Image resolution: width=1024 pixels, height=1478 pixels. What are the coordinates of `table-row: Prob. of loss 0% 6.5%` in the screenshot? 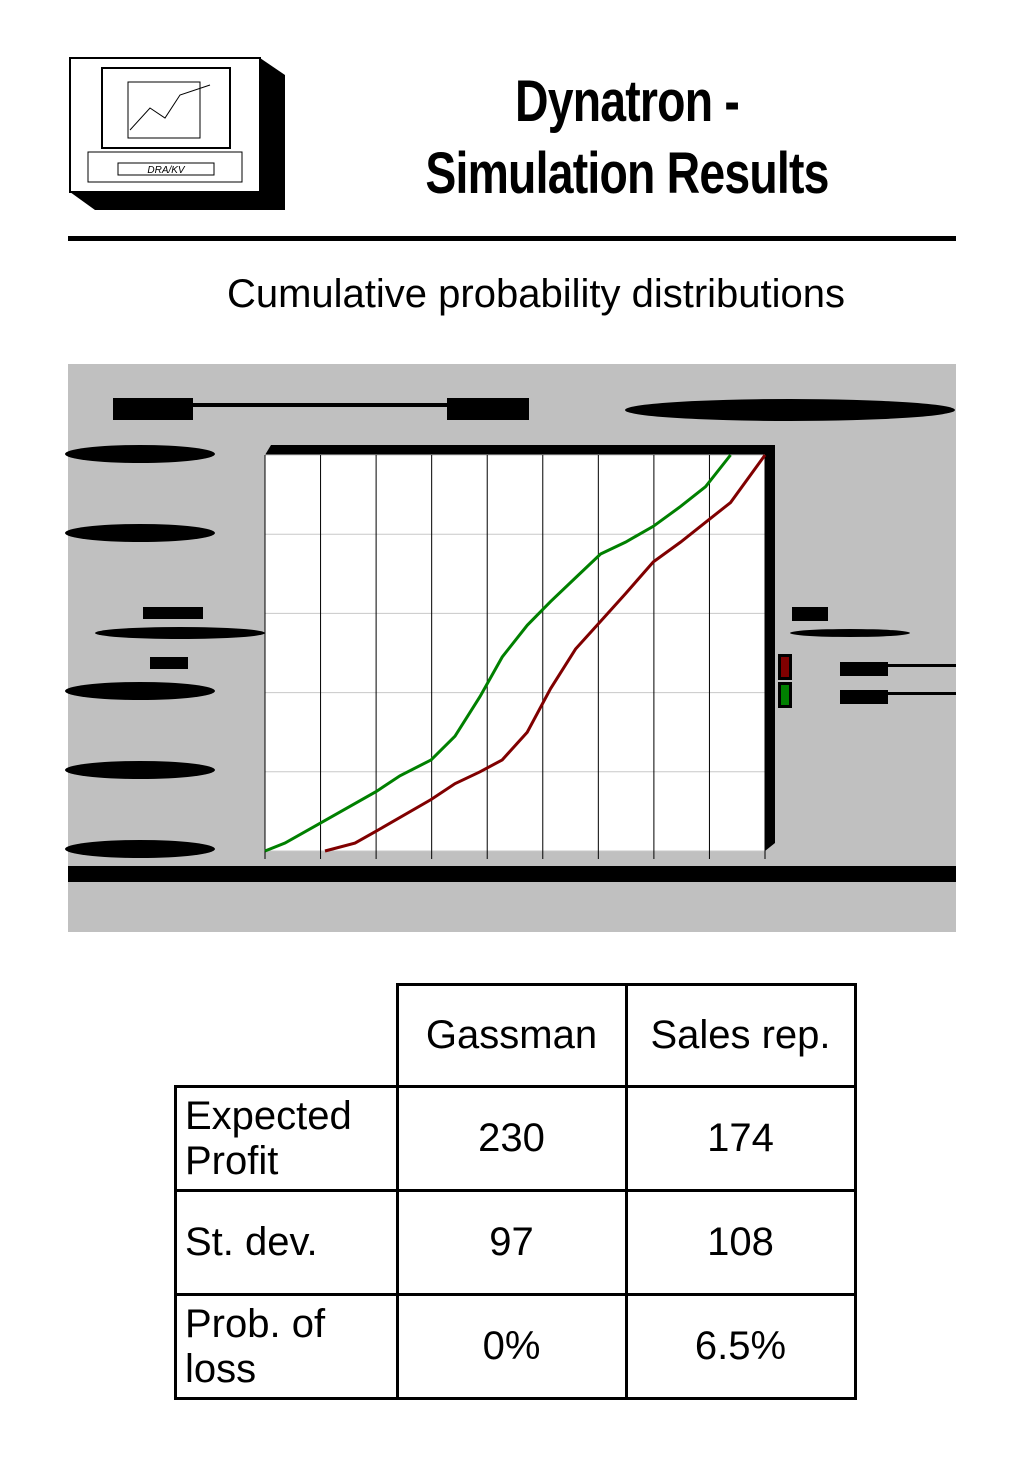 It's located at (515, 1346).